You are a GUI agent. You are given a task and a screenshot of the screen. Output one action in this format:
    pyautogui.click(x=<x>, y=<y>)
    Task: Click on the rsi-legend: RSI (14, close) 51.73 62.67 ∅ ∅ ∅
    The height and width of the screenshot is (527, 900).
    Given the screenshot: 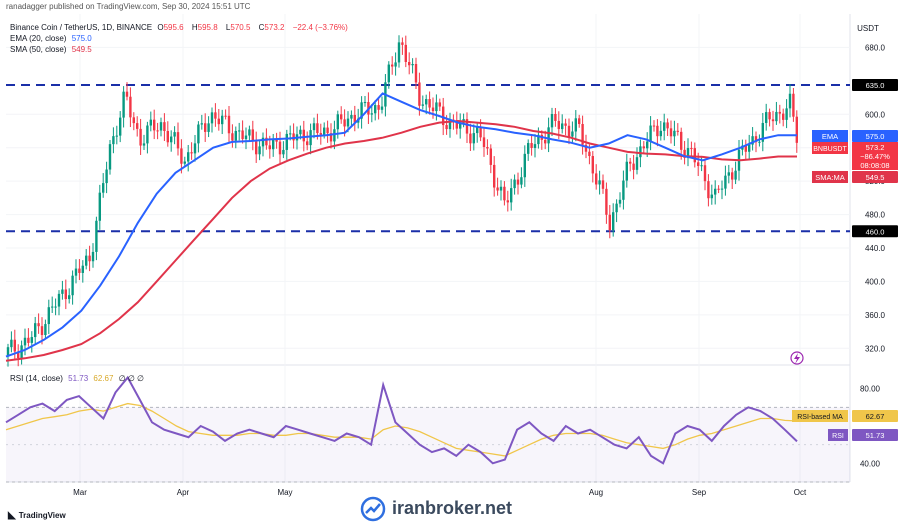 What is the action you would take?
    pyautogui.click(x=78, y=378)
    